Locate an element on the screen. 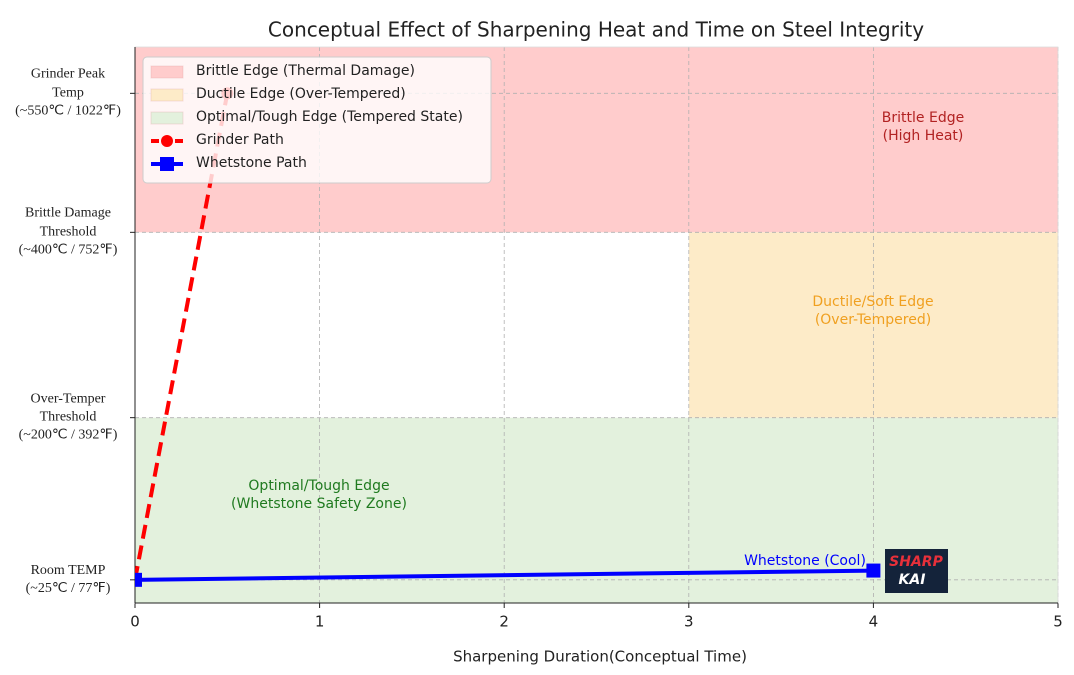 This screenshot has width=1074, height=675. annotation: Whetstone (Cool) is located at coordinates (805, 560).